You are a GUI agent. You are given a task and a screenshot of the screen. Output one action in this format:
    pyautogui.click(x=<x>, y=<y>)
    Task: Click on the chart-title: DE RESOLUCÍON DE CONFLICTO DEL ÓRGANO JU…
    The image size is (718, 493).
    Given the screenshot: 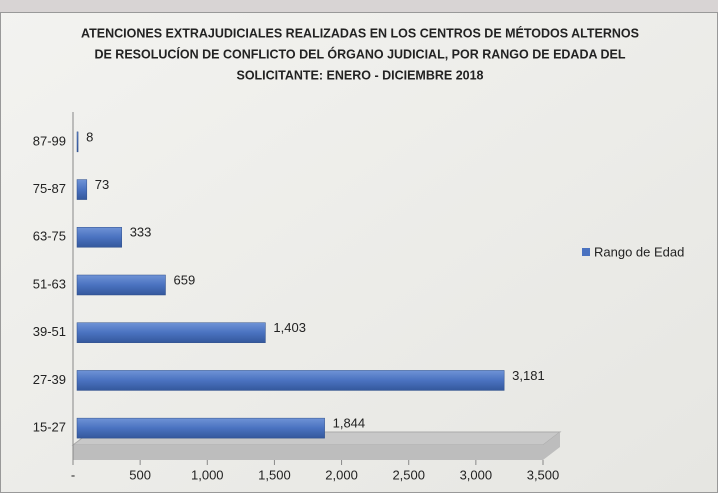 What is the action you would take?
    pyautogui.click(x=359, y=53)
    